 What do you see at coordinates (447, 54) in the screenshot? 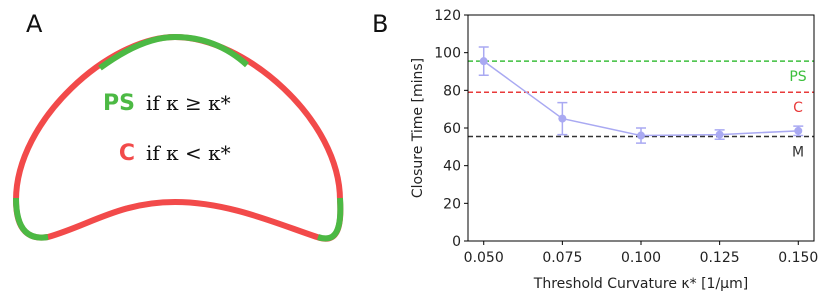
I see `y-tick-label: 100` at bounding box center [447, 54].